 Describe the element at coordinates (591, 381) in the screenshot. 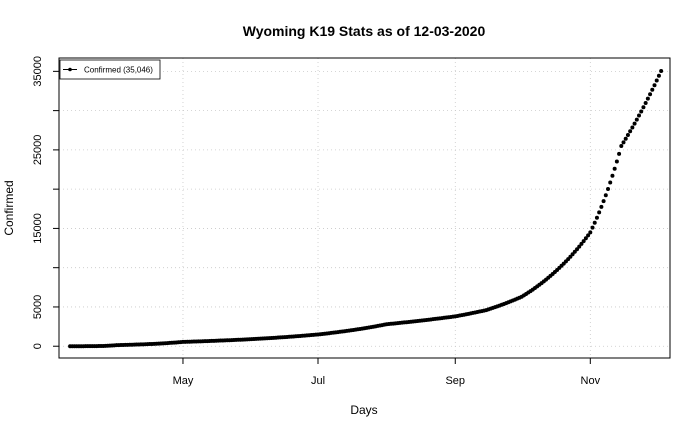

I see `x-tick-label: Nov` at that location.